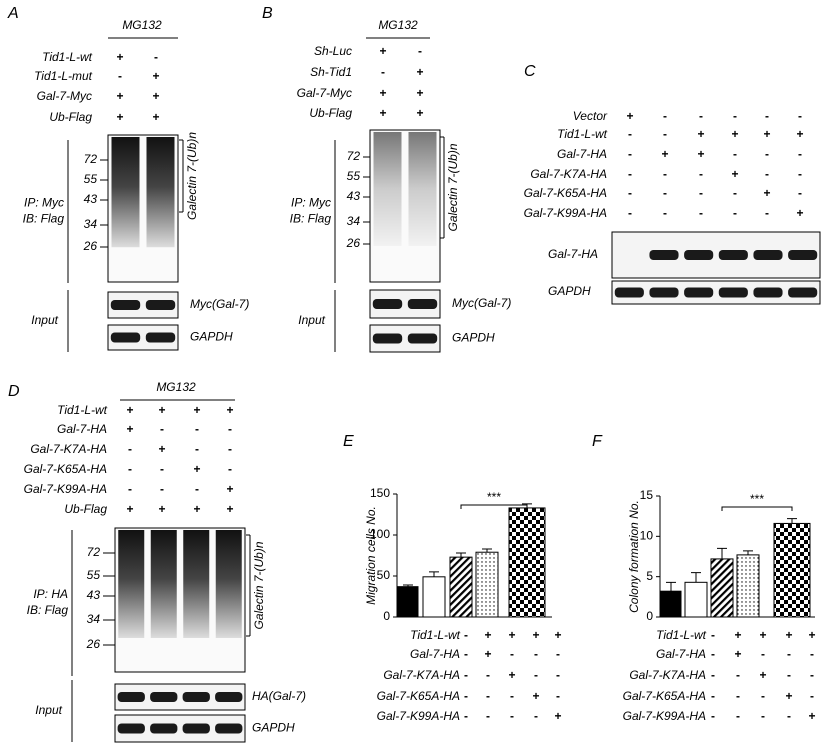 The height and width of the screenshot is (748, 823). Describe the element at coordinates (90, 246) in the screenshot. I see `marker-label: 26` at that location.